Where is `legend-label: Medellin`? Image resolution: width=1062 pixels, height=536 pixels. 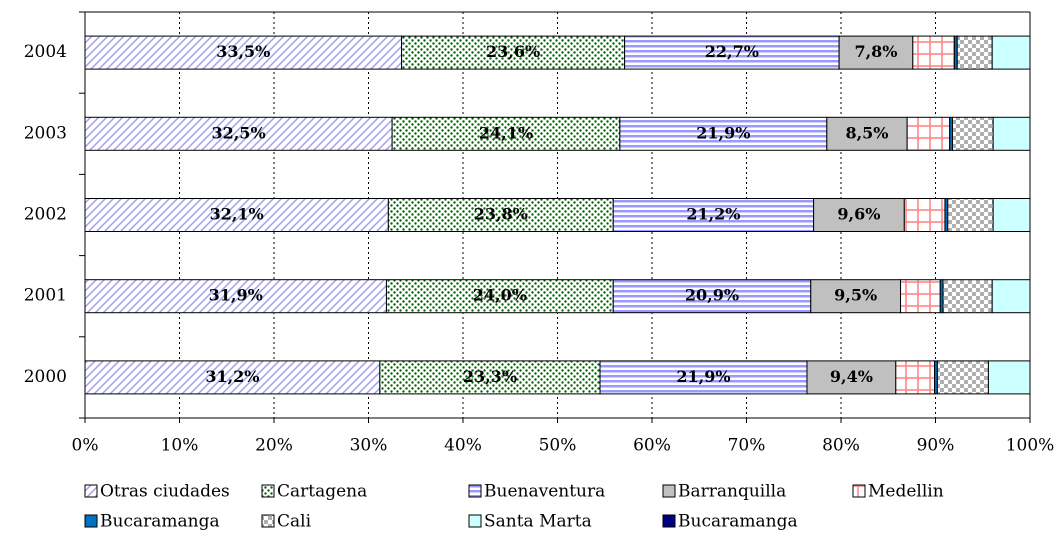
legend-label: Medellin is located at coordinates (906, 492).